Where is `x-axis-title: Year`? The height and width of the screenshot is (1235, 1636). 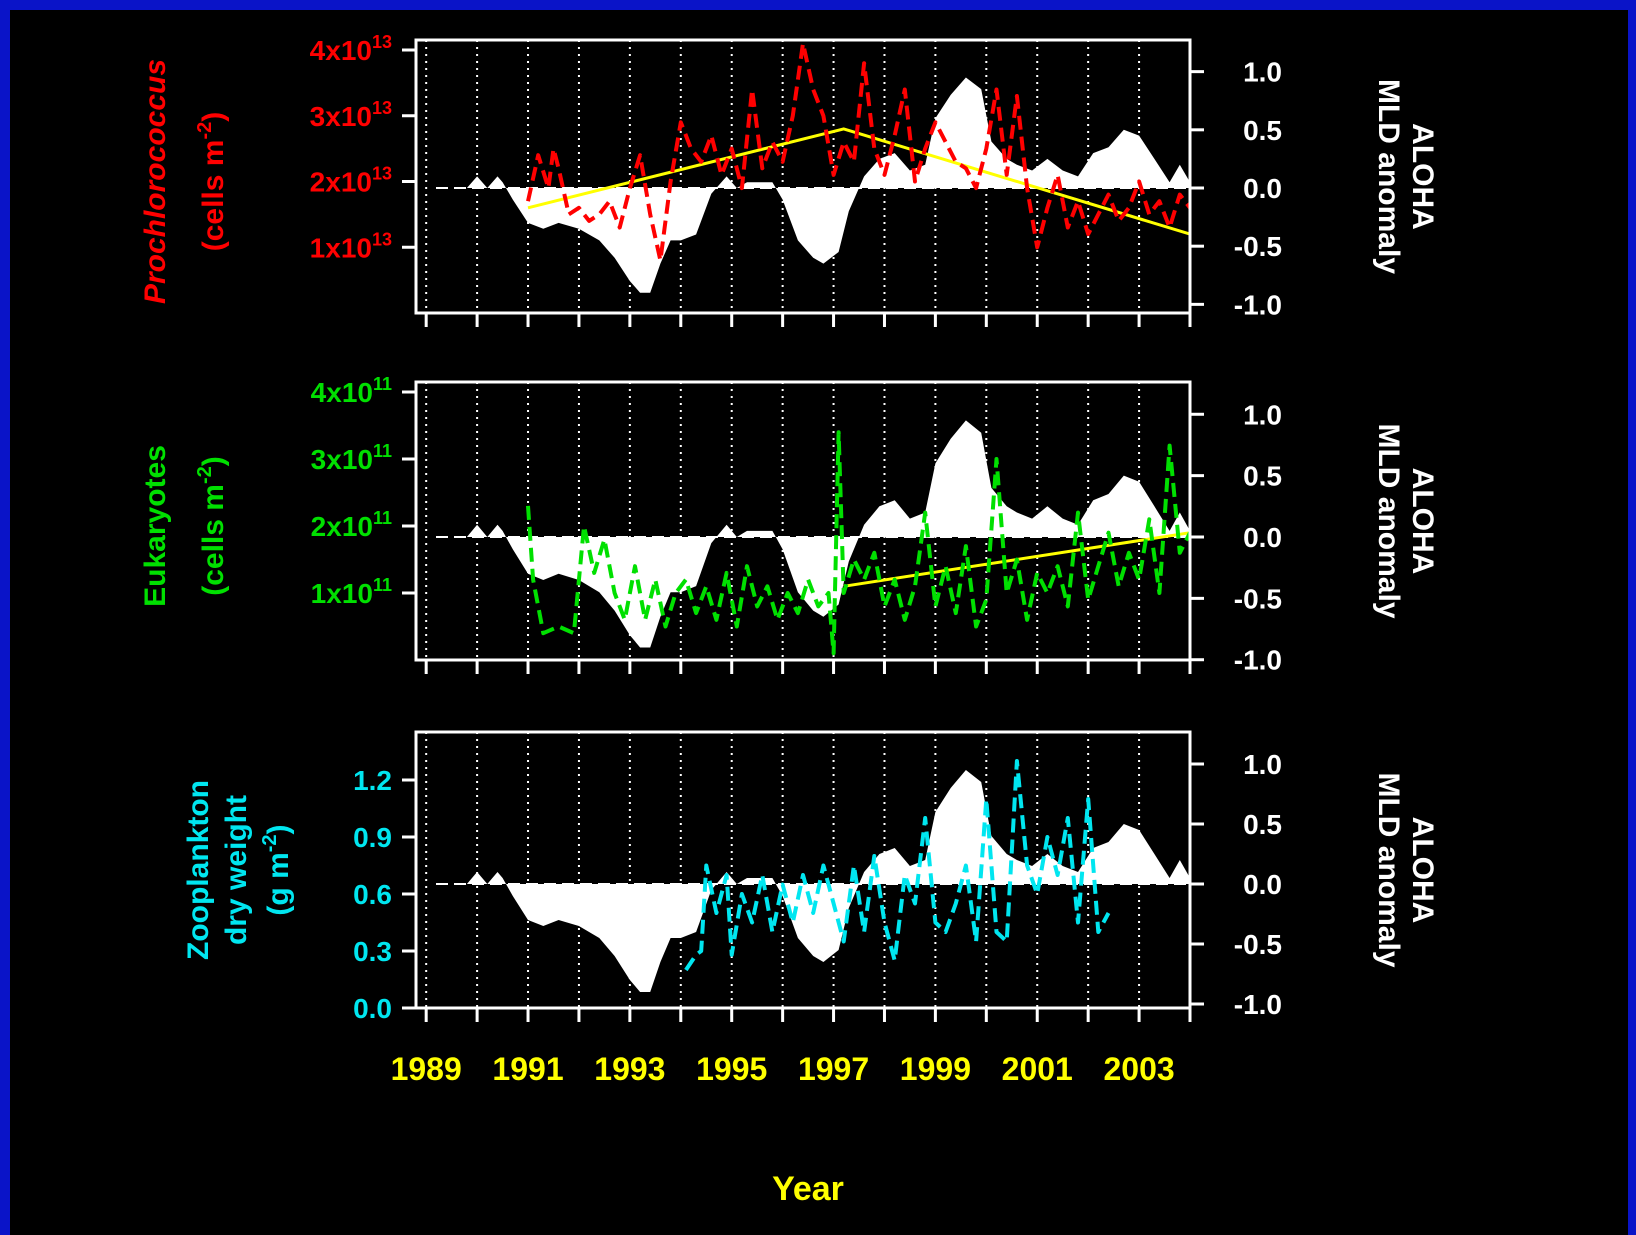
x-axis-title: Year is located at coordinates (808, 1189).